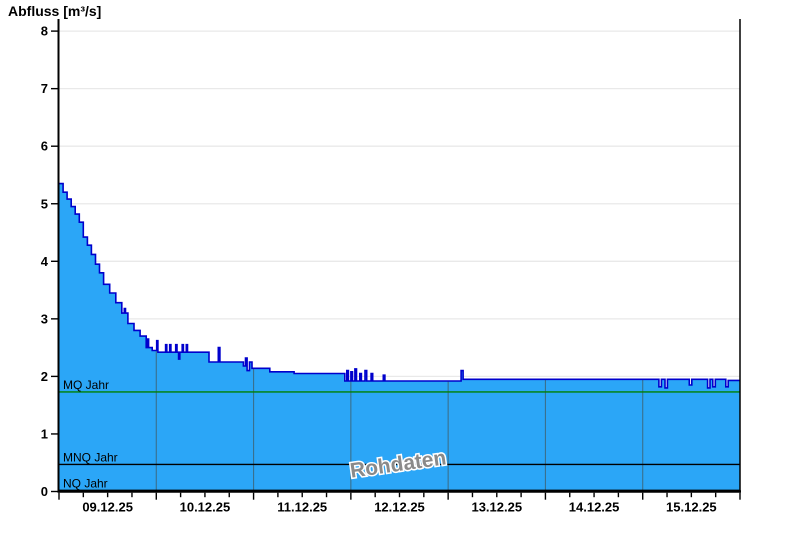 This screenshot has height=550, width=800. Describe the element at coordinates (44, 433) in the screenshot. I see `y-tick-label: 1` at that location.